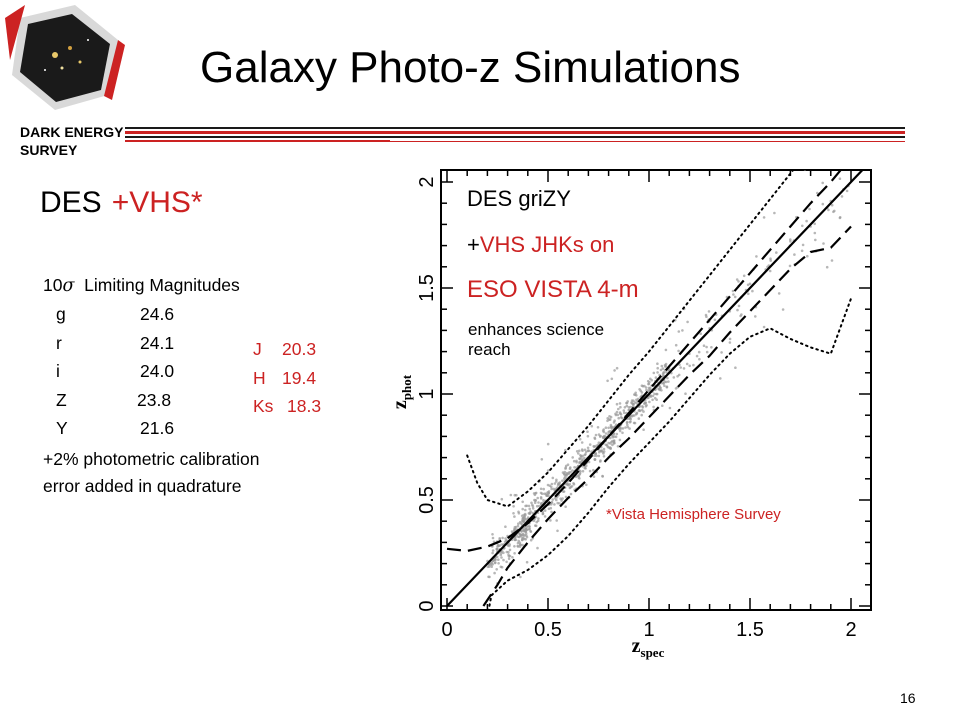 This screenshot has height=720, width=960. I want to click on y-tick-label: 2, so click(427, 181).